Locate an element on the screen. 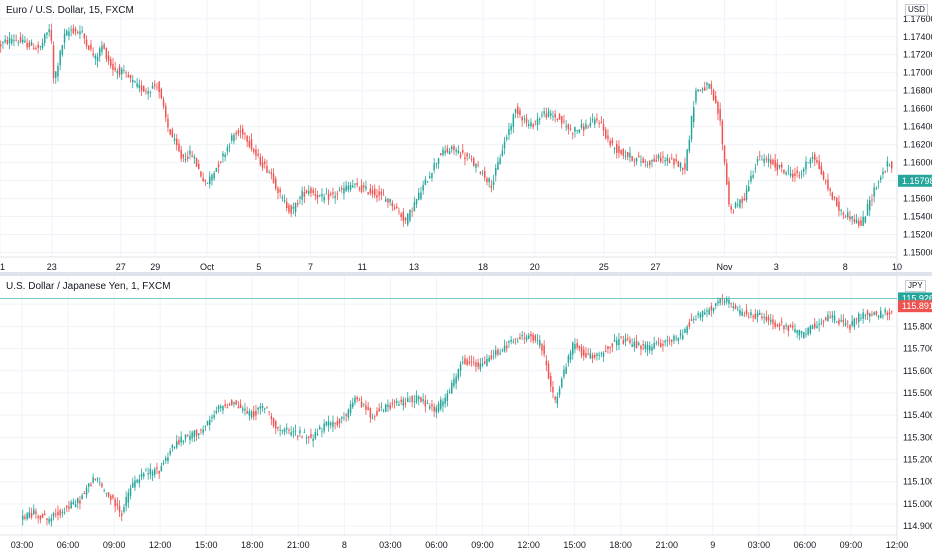  time-tick-label: 23 is located at coordinates (52, 267).